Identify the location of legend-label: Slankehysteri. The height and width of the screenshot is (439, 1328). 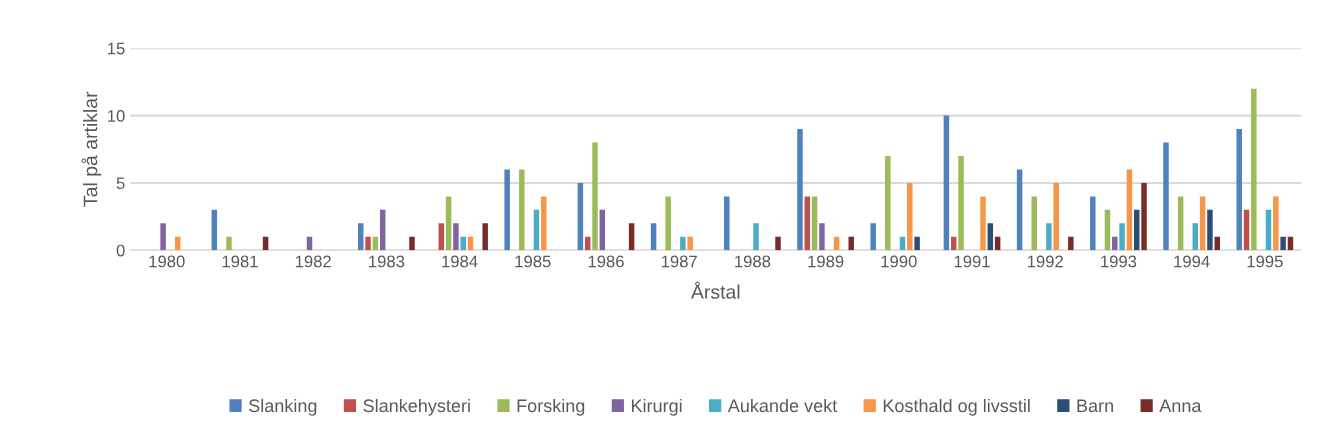
(416, 407).